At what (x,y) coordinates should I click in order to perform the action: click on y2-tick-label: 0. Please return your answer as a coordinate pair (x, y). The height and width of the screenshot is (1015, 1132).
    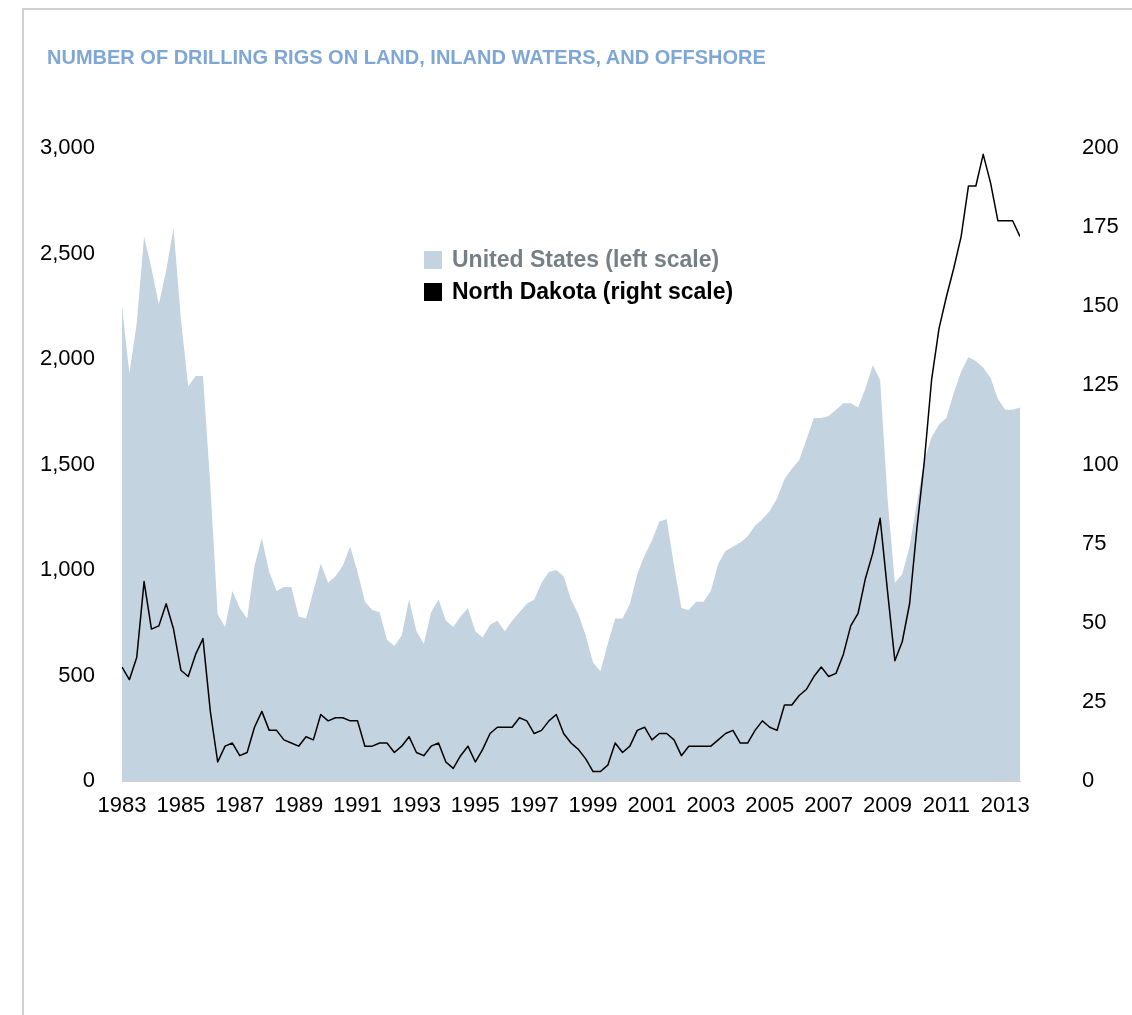
    Looking at the image, I should click on (1088, 780).